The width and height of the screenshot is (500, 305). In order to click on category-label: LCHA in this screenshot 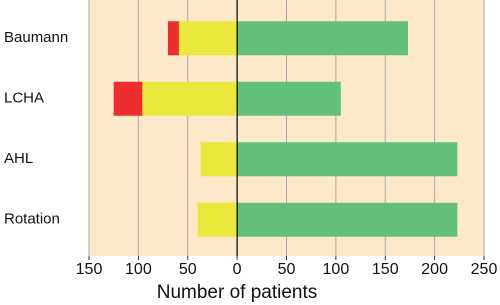, I will do `click(24, 98)`.